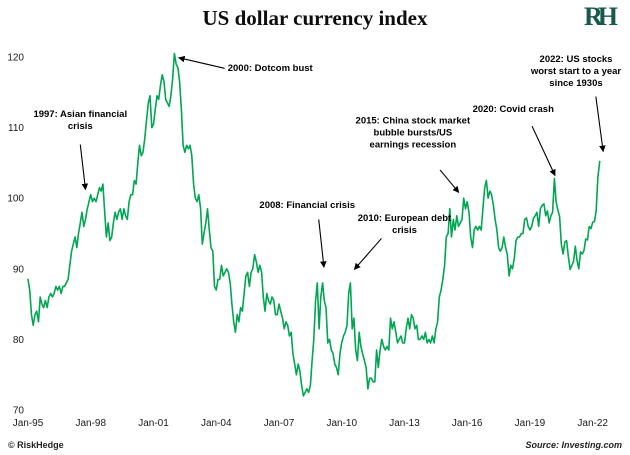  What do you see at coordinates (15, 58) in the screenshot?
I see `y-axis-tick-label: 120` at bounding box center [15, 58].